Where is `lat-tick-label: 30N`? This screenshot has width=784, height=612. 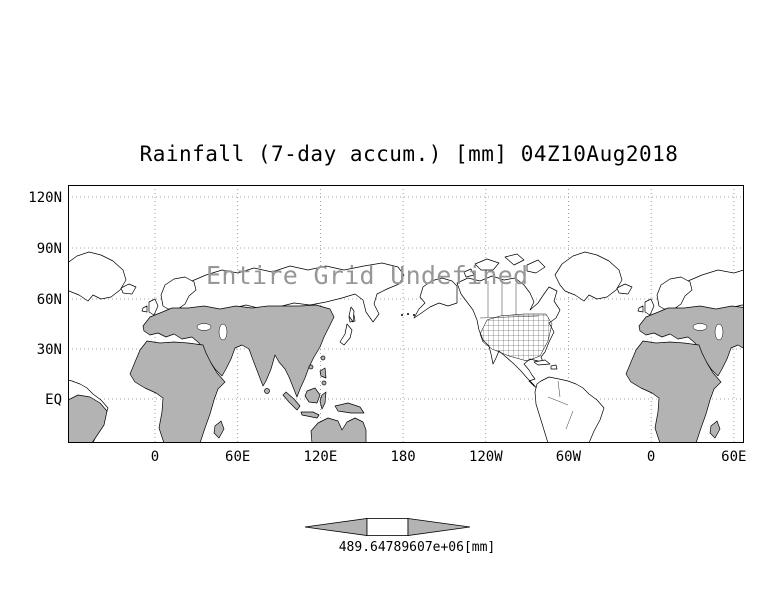 lat-tick-label: 30N is located at coordinates (49, 350).